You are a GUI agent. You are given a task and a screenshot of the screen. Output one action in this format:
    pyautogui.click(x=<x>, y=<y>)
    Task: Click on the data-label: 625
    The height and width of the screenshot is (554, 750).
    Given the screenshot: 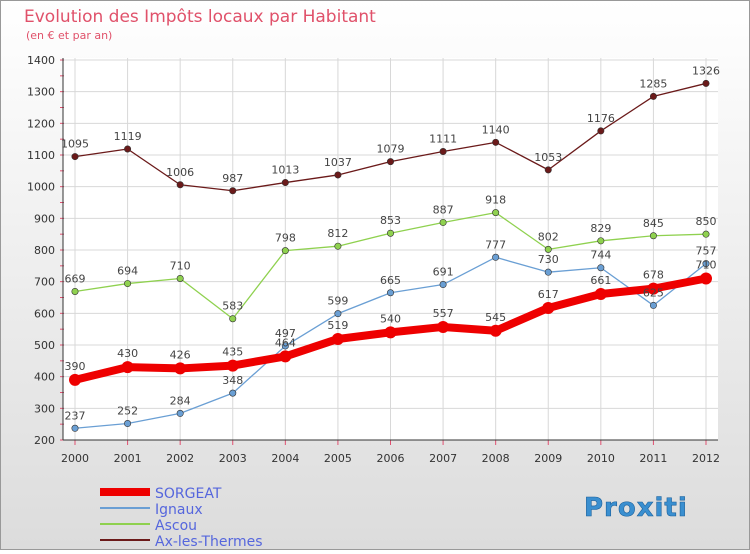 What is the action you would take?
    pyautogui.click(x=653, y=292)
    